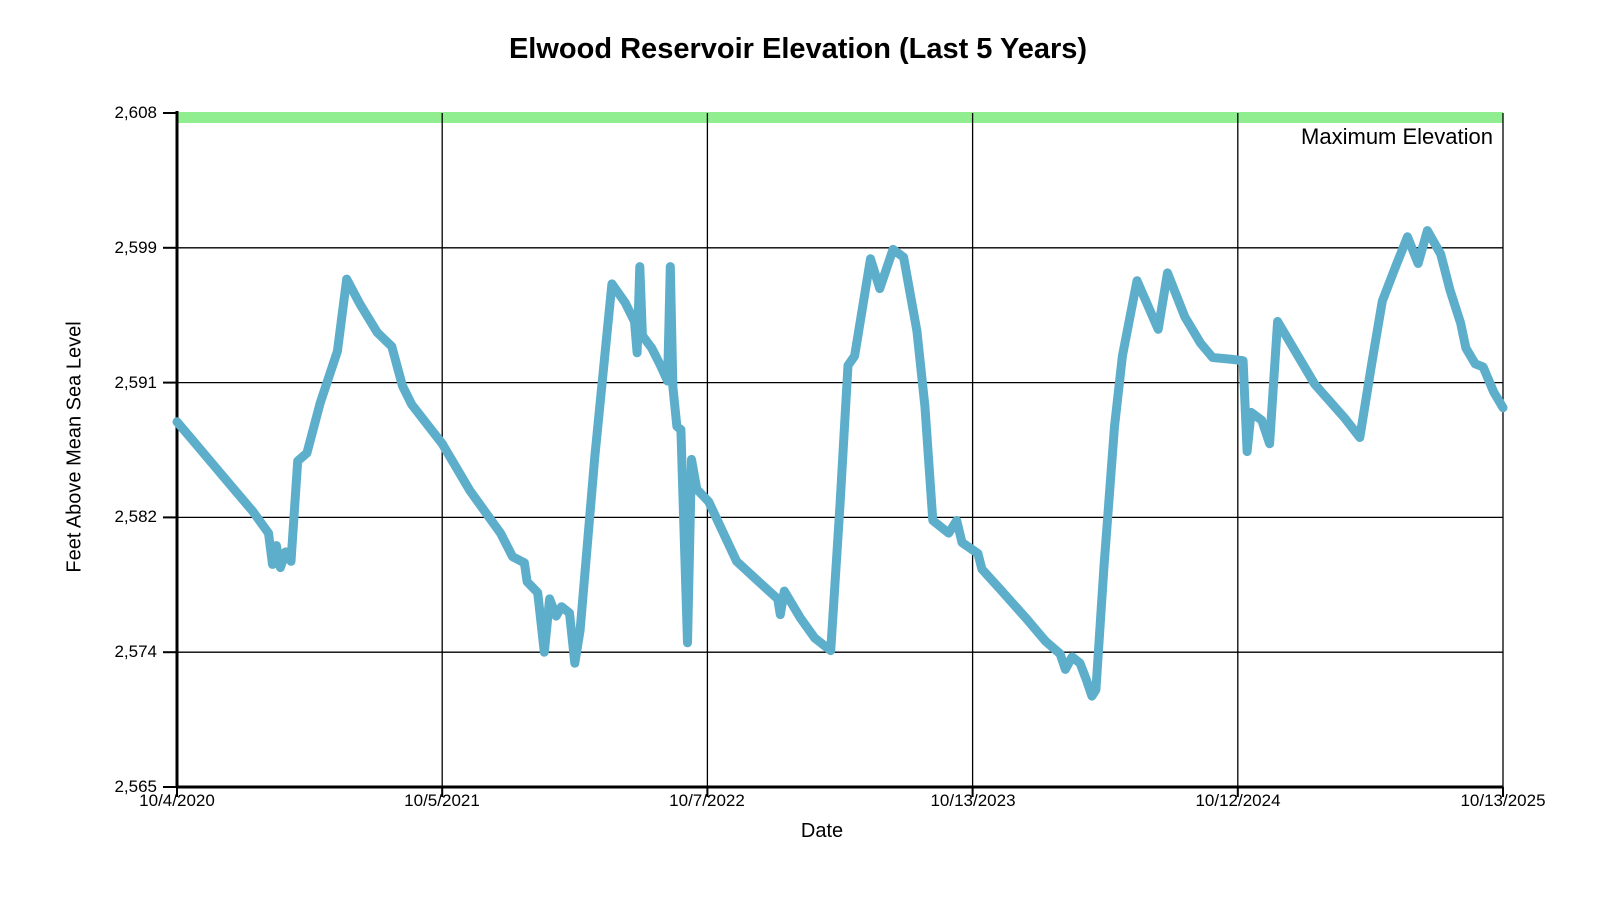  I want to click on x-tick-label: 10/13/2025, so click(1503, 800).